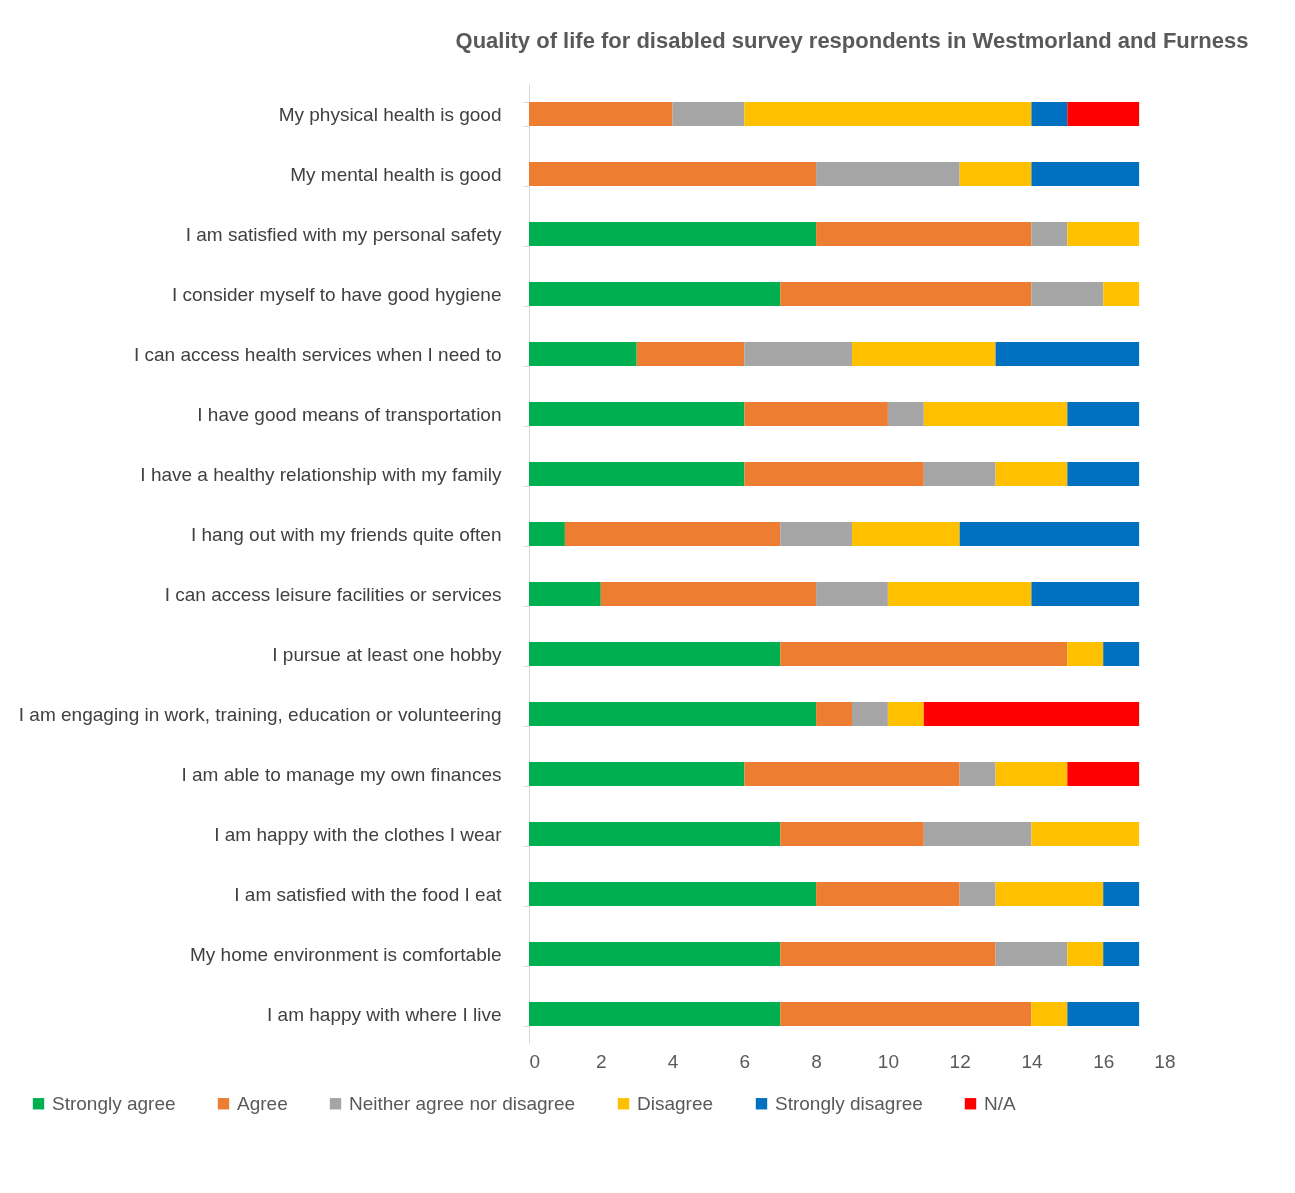  I want to click on y-tick-label: I can access leisure facilities or services, so click(333, 594).